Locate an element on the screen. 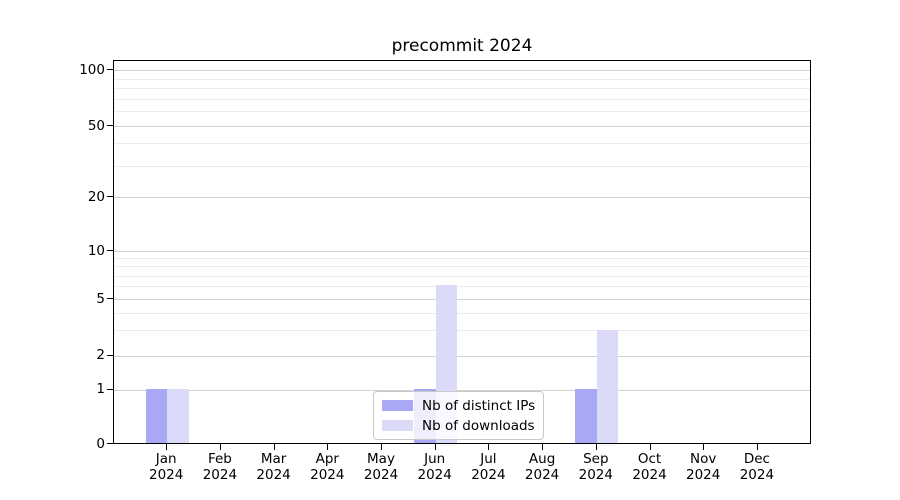  y-tick-label: 0 is located at coordinates (100, 443).